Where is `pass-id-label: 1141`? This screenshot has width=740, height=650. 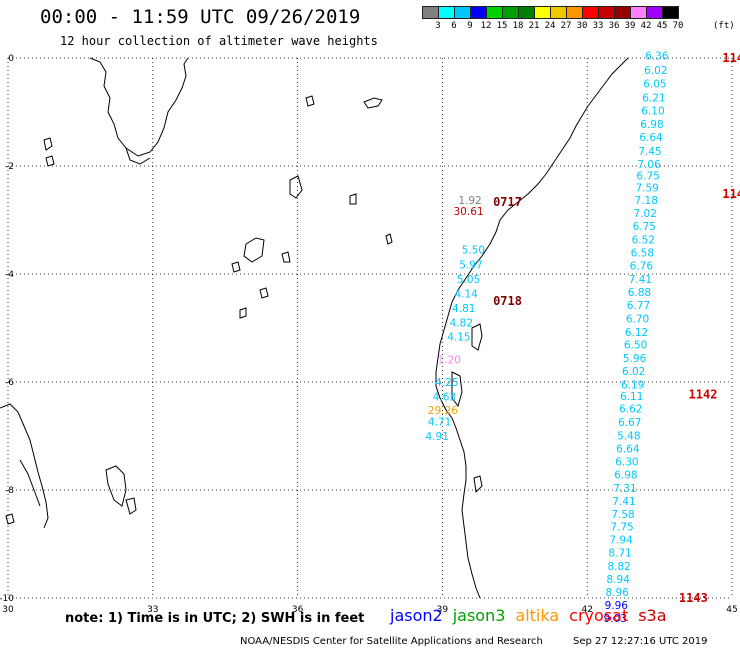
pass-id-label: 1141 is located at coordinates (731, 194).